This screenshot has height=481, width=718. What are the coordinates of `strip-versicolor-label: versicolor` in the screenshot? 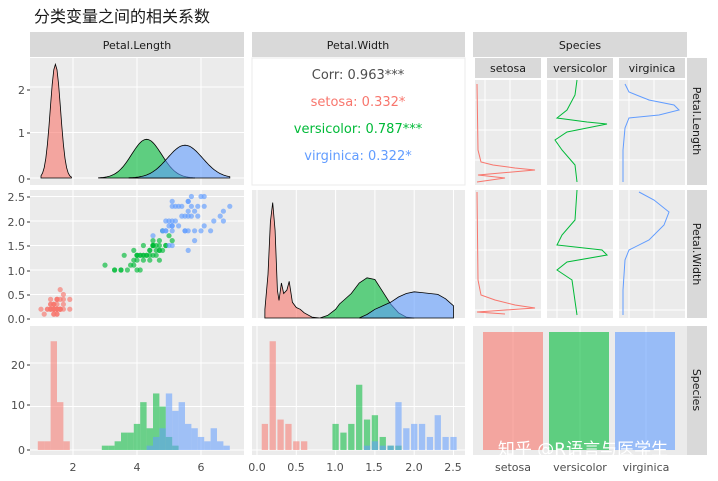 It's located at (580, 68).